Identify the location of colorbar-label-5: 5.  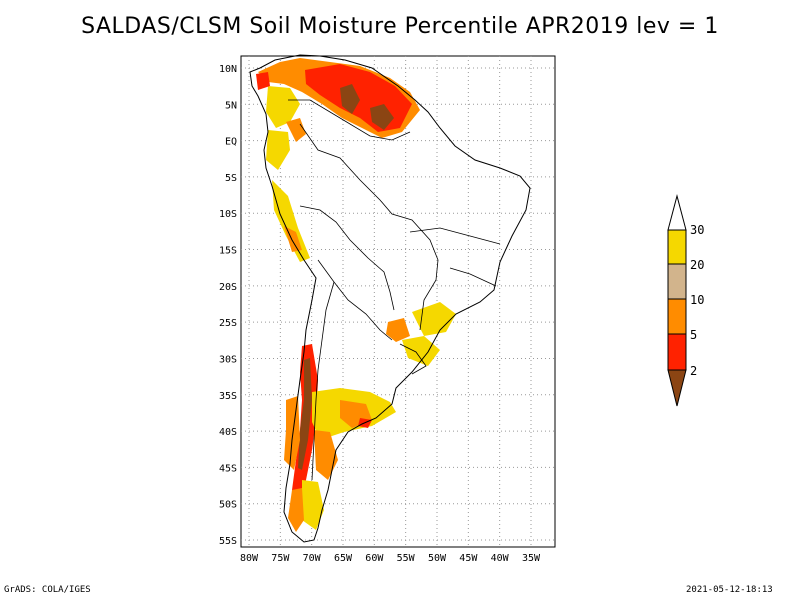
(693, 335).